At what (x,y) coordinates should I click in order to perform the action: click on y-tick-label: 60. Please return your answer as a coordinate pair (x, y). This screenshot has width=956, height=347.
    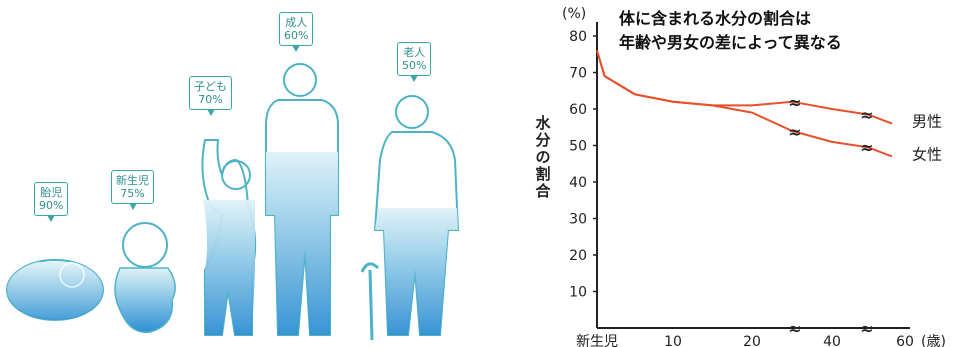
    Looking at the image, I should click on (578, 110).